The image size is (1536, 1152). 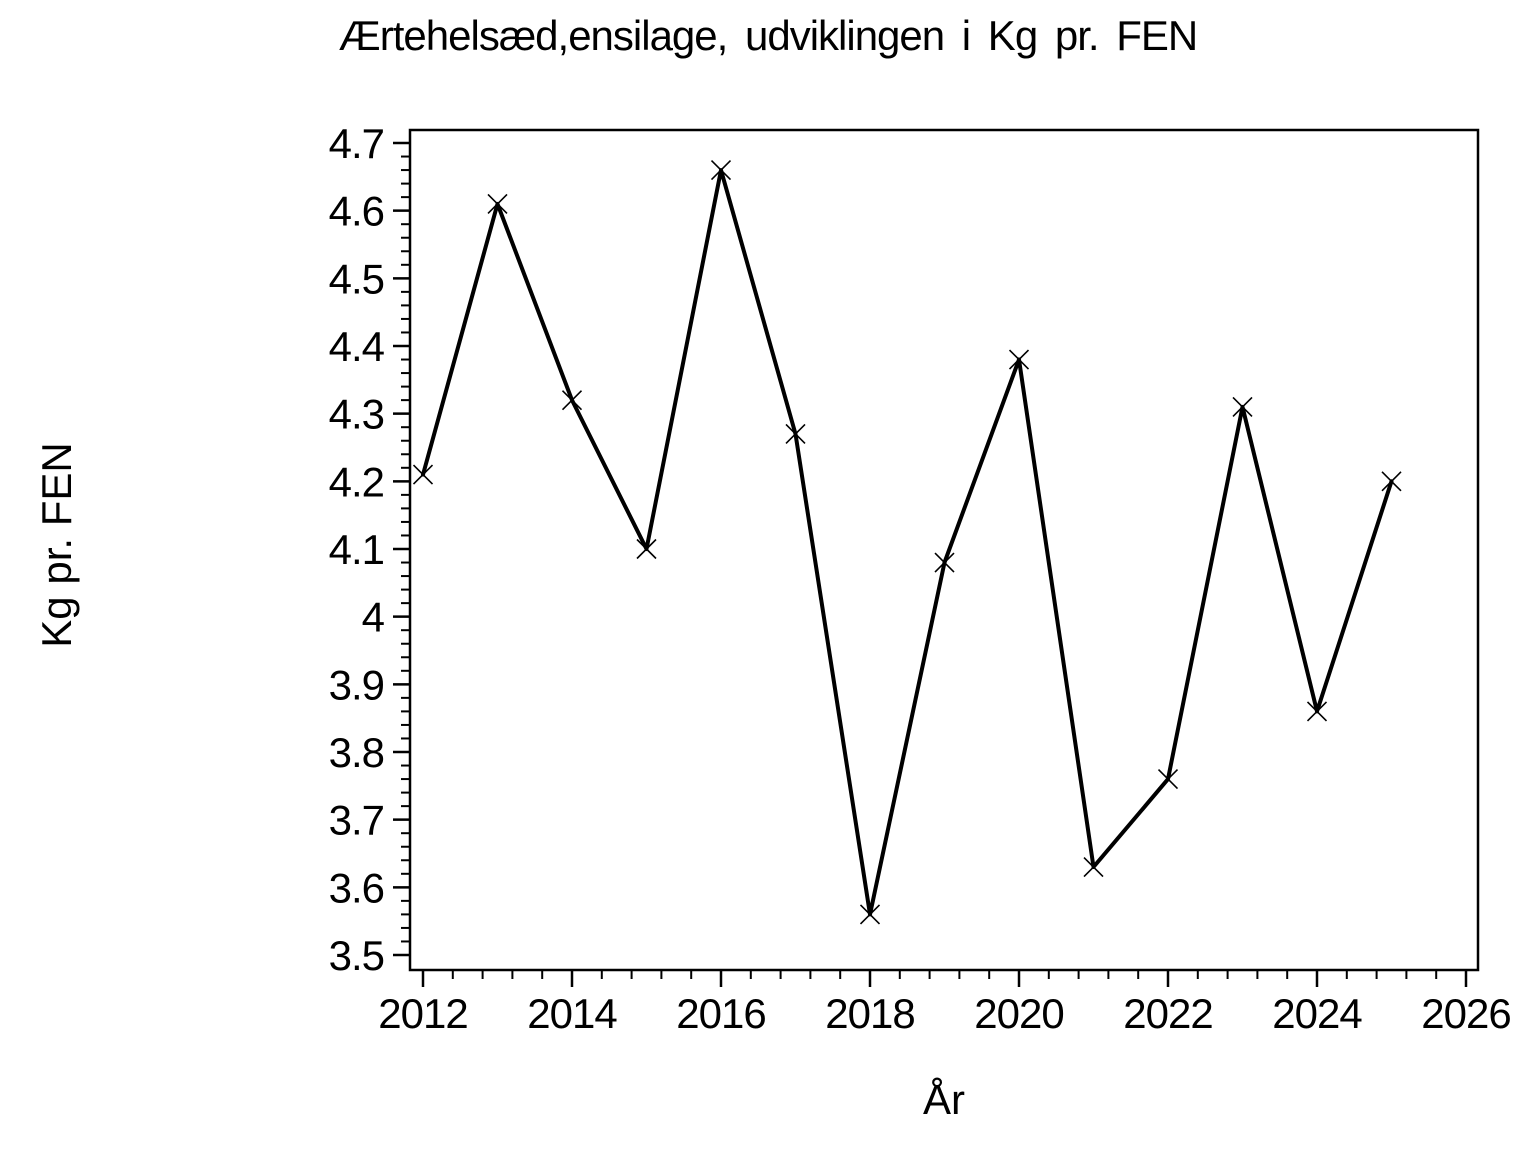 What do you see at coordinates (422, 1013) in the screenshot?
I see `x-tick-label: 2012` at bounding box center [422, 1013].